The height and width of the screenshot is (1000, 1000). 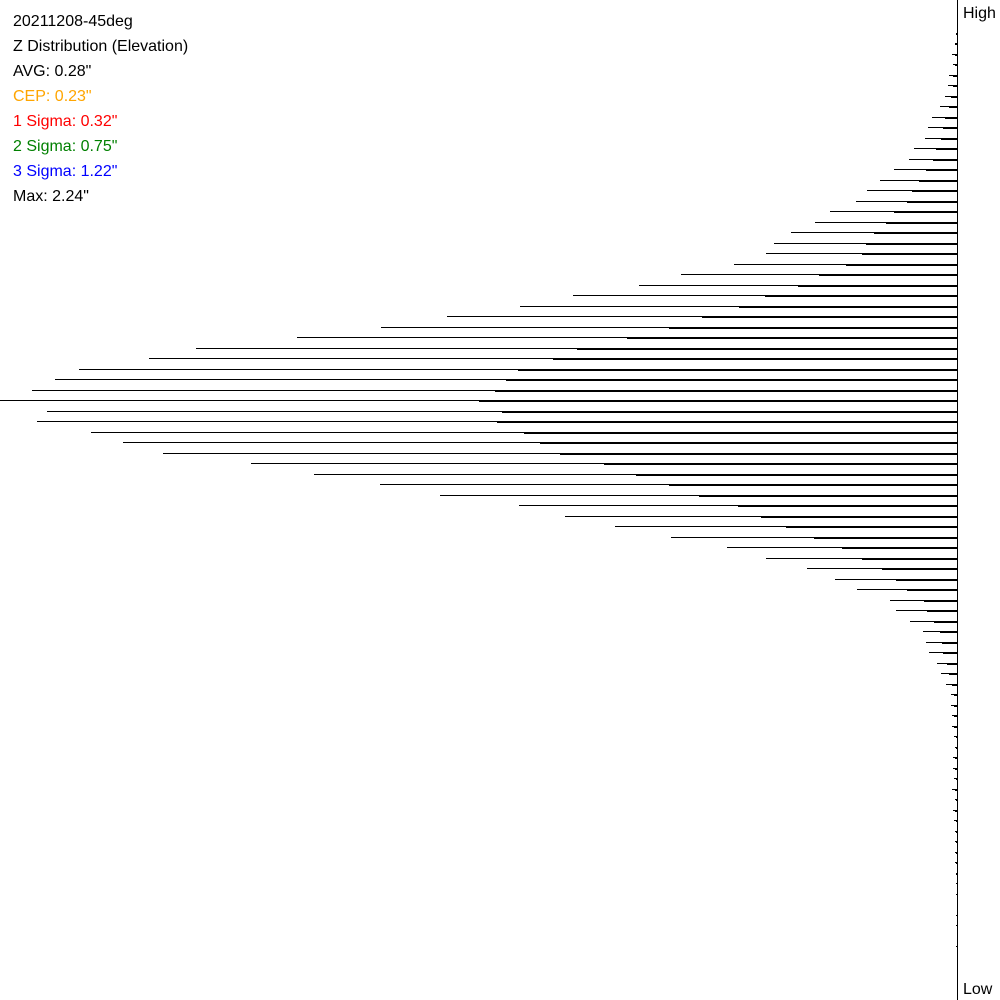 What do you see at coordinates (65, 171) in the screenshot?
I see `sigma3-stat: 3 Sigma: 1.22"` at bounding box center [65, 171].